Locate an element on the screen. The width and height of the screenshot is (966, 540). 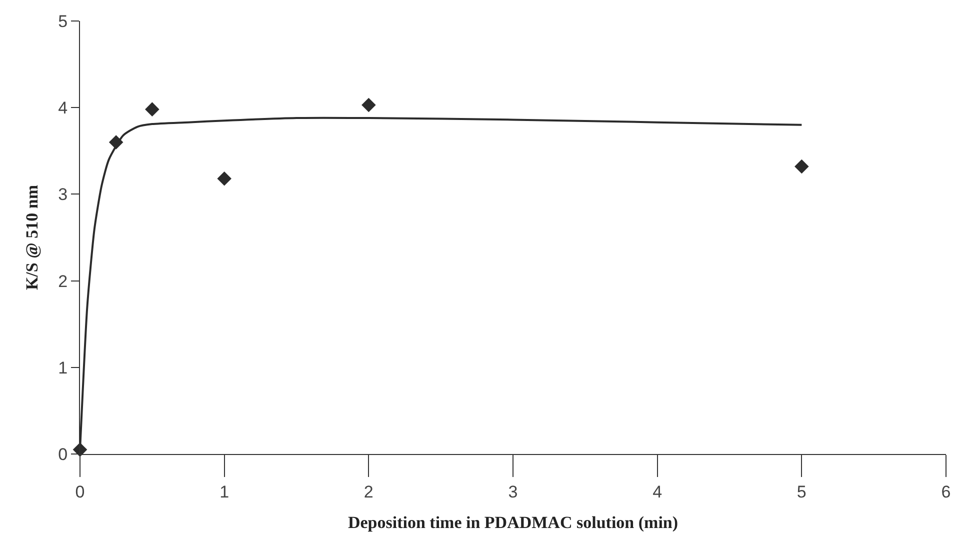
y-axis-title: K/S @ 510 nm is located at coordinates (32, 237).